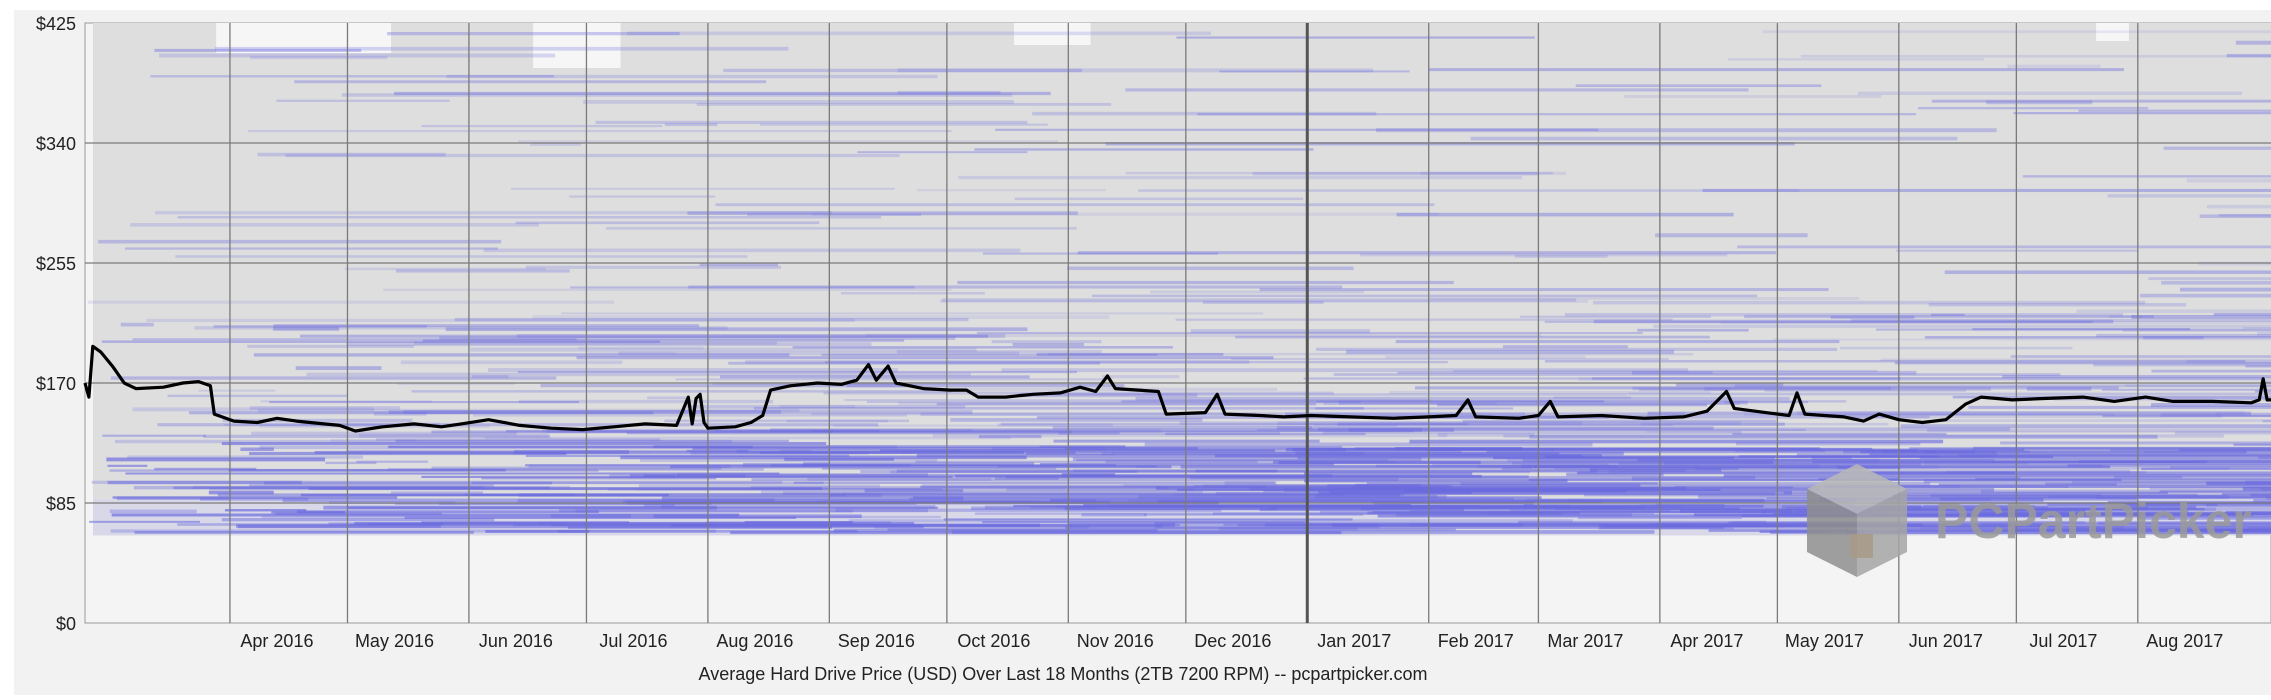  I want to click on watermark-text: PCPartPicker, so click(2093, 521).